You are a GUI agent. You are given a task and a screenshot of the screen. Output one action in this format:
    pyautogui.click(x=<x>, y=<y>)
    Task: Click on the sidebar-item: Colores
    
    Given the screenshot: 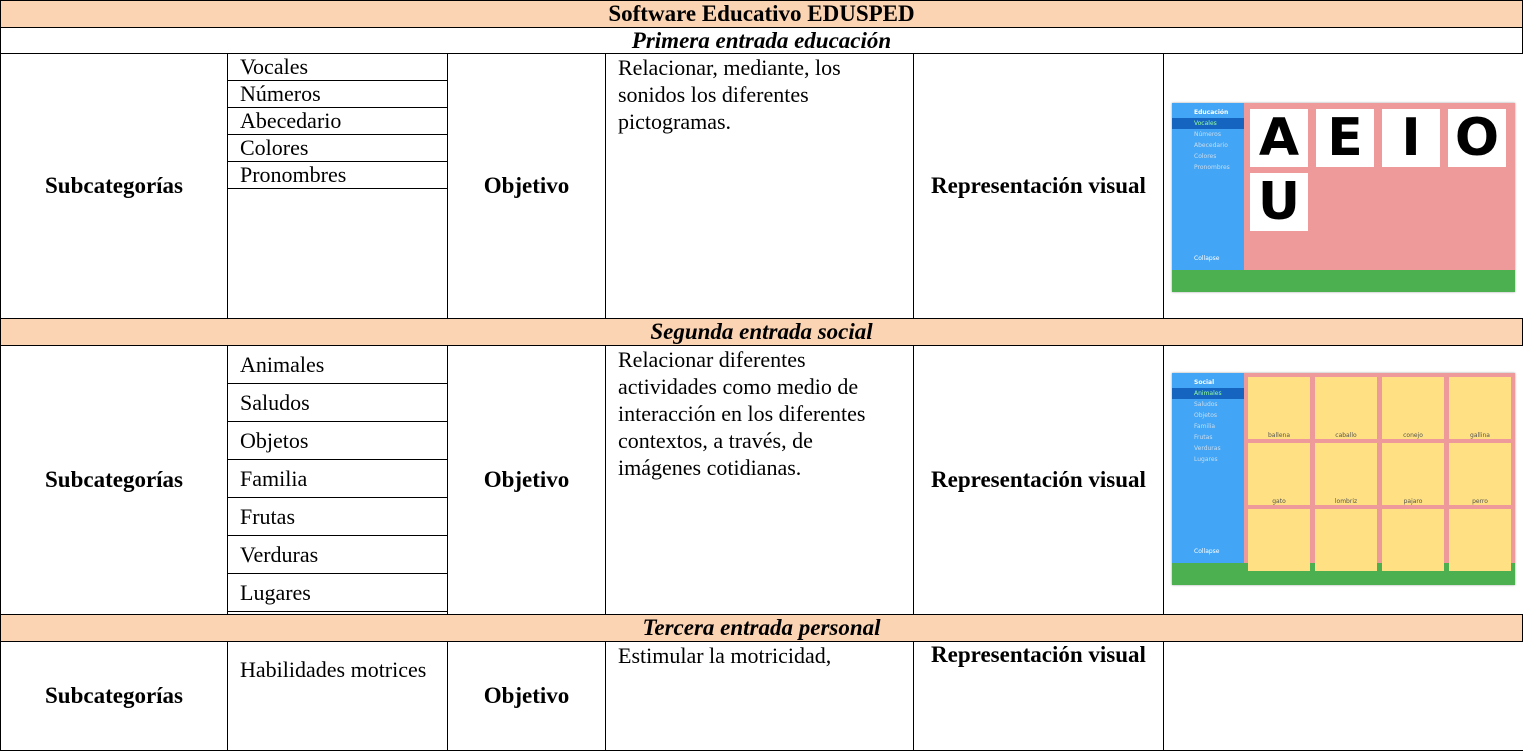 What is the action you would take?
    pyautogui.click(x=1205, y=156)
    